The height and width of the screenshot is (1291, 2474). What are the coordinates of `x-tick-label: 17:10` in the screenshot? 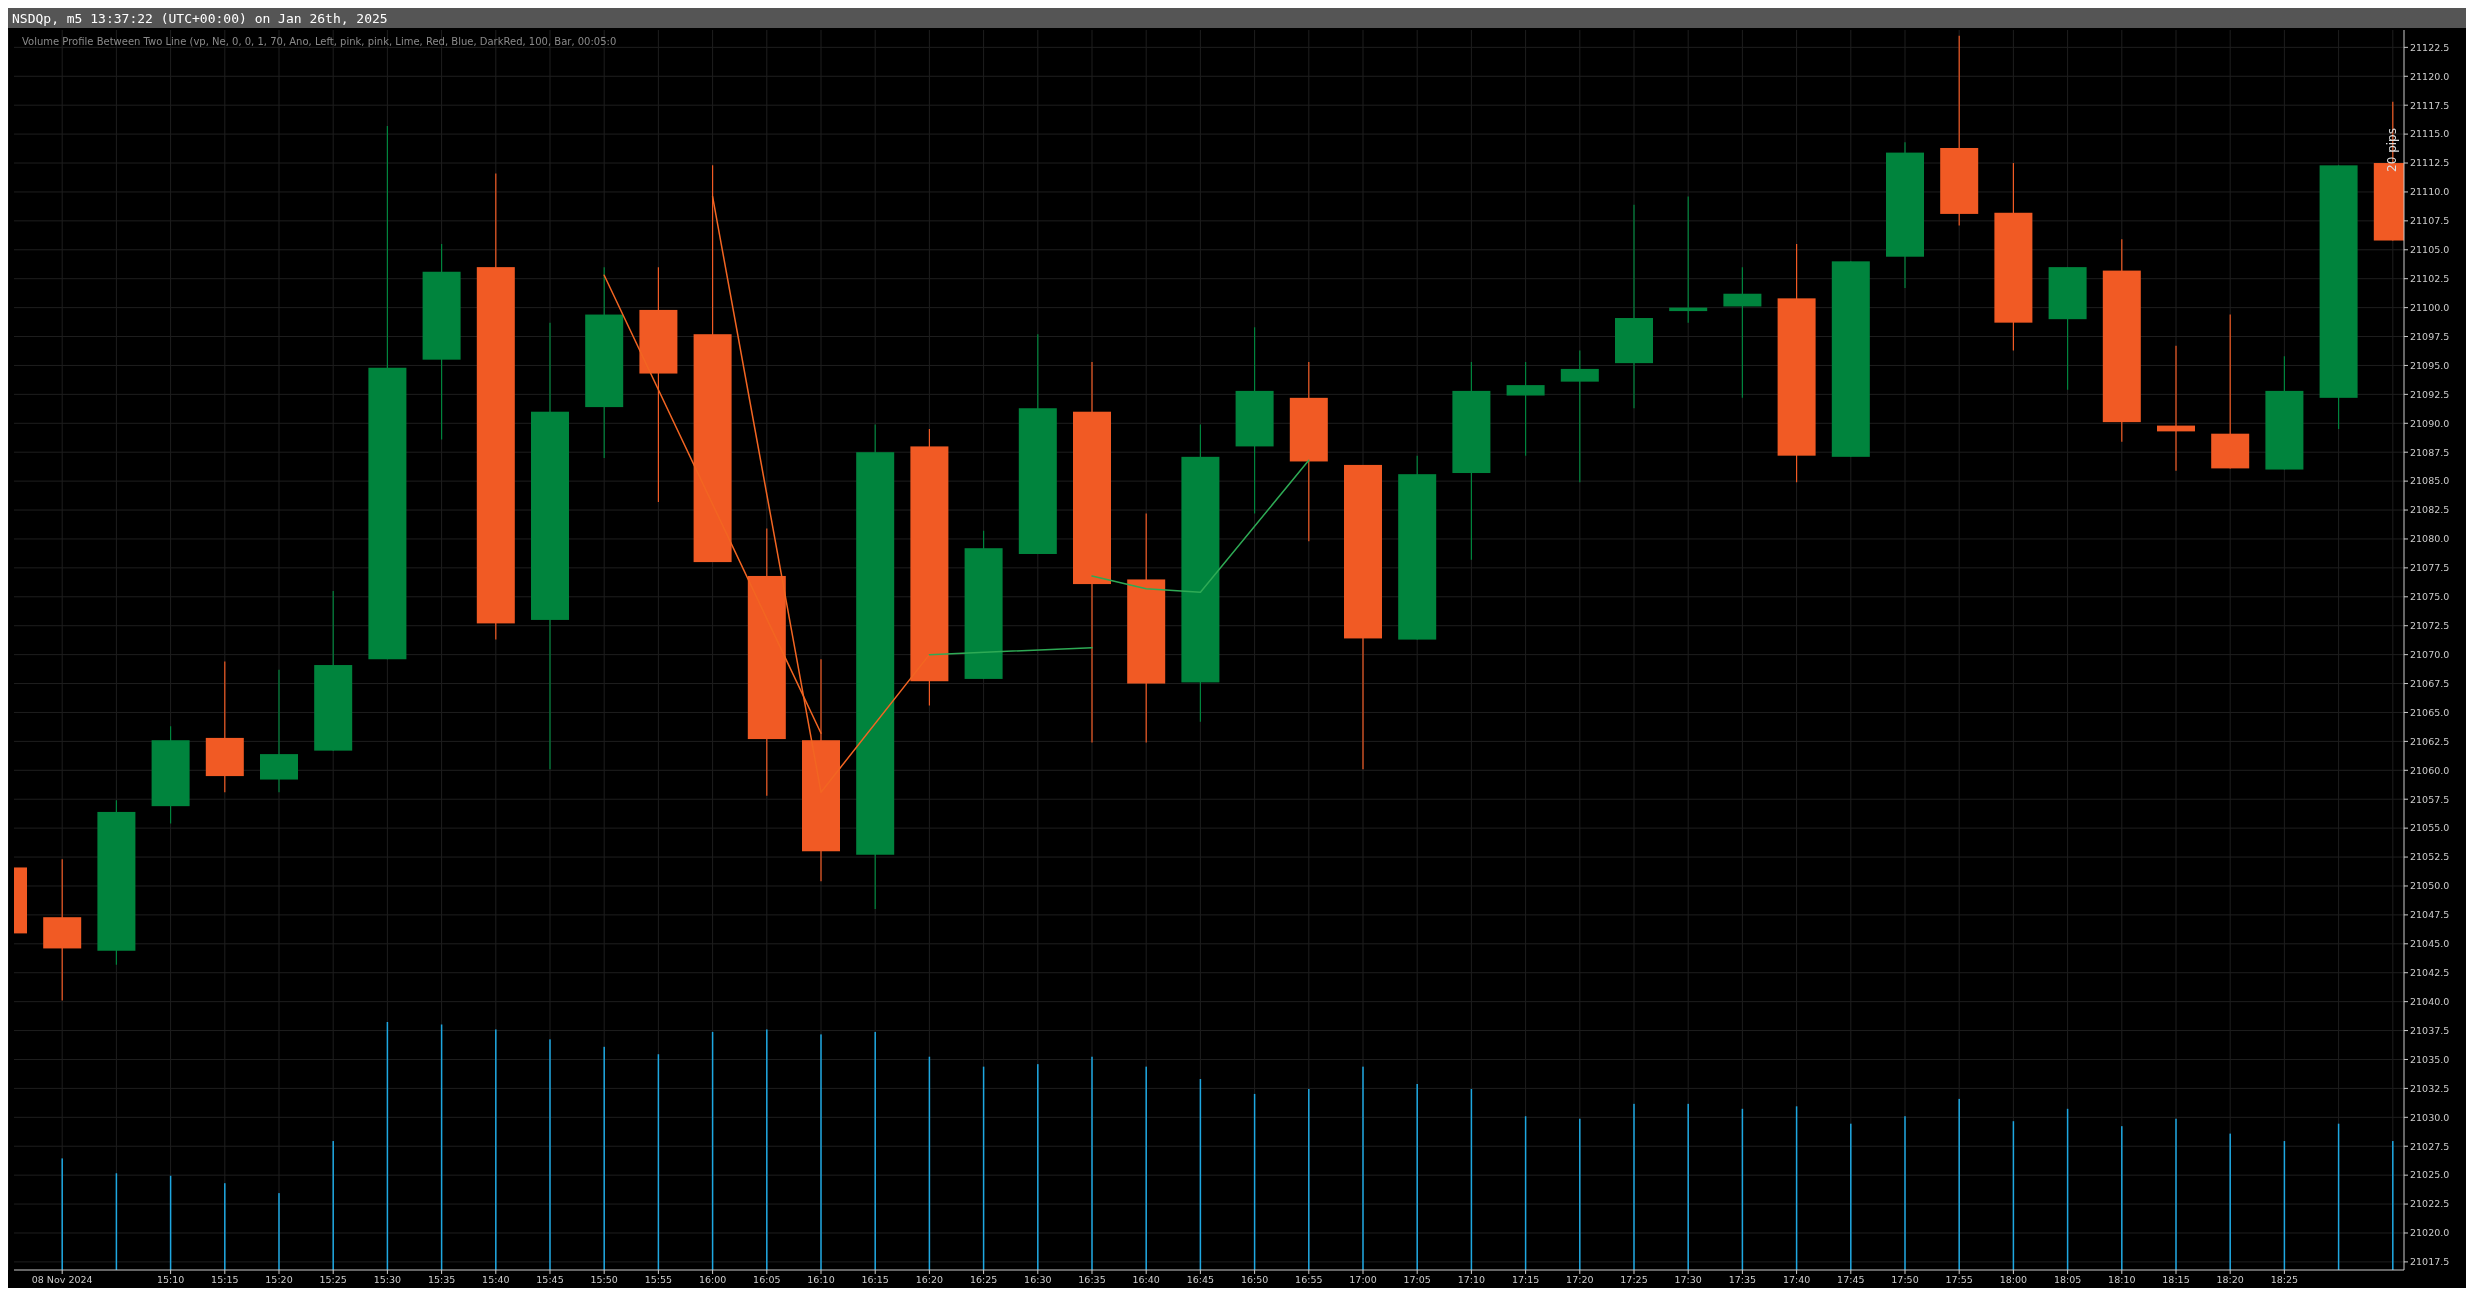 It's located at (1471, 1279).